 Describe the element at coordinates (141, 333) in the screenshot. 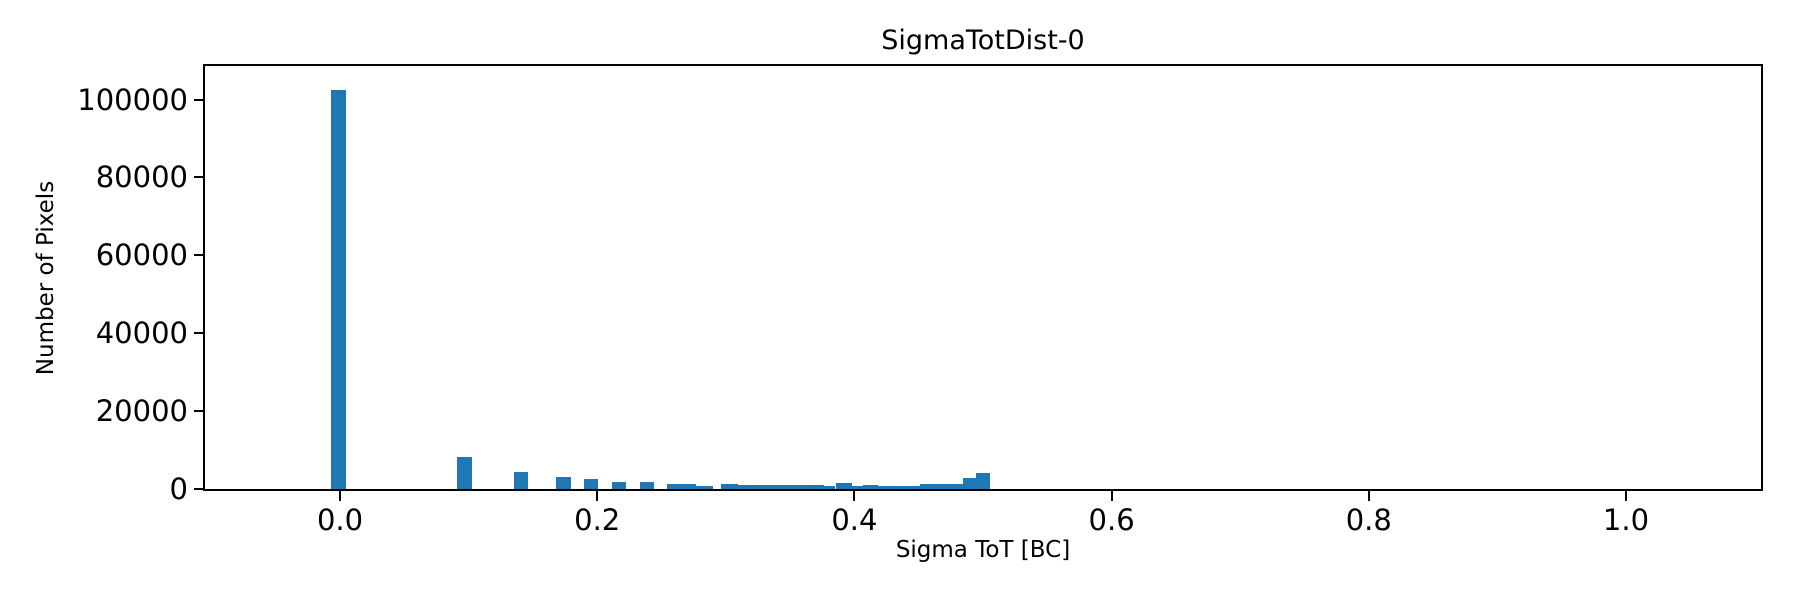

I see `y-tick-label: 40000` at that location.